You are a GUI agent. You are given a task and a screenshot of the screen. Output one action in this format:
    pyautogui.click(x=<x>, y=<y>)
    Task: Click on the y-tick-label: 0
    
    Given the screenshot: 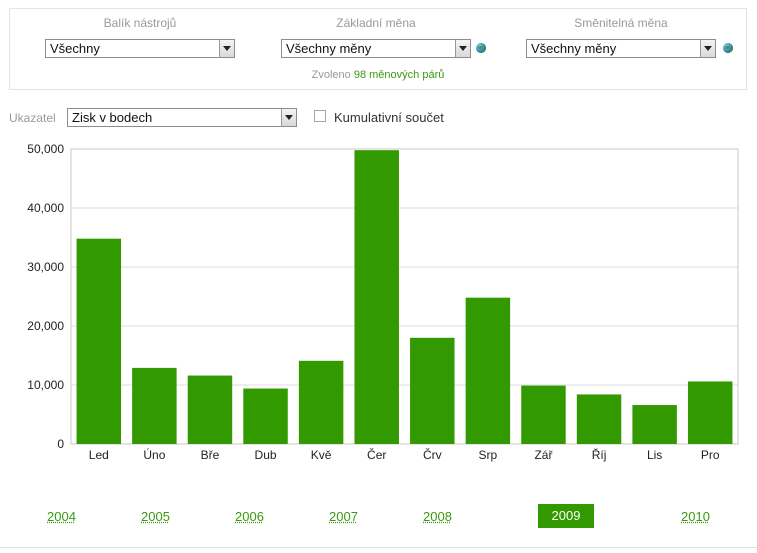 What is the action you would take?
    pyautogui.click(x=60, y=444)
    